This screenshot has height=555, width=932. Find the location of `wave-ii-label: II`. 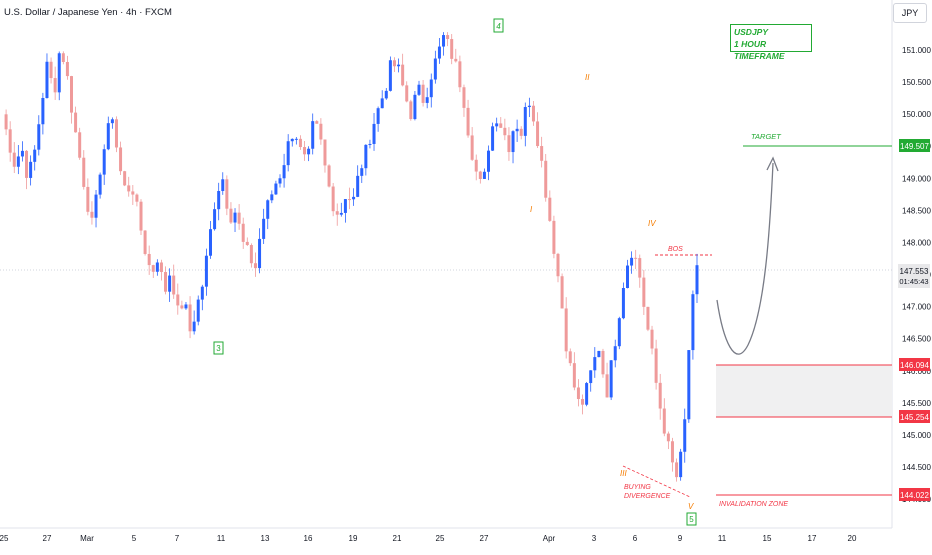

wave-ii-label: II is located at coordinates (587, 77).